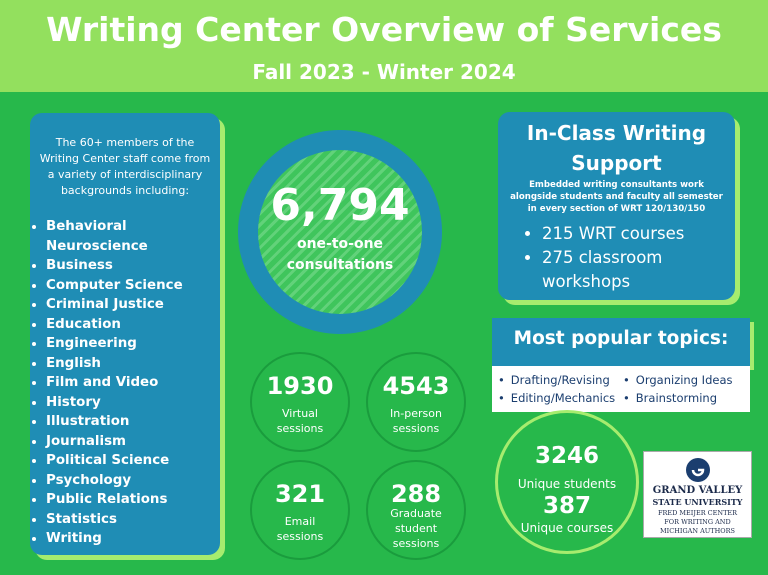  Describe the element at coordinates (300, 494) in the screenshot. I see `session-value: 321` at that location.